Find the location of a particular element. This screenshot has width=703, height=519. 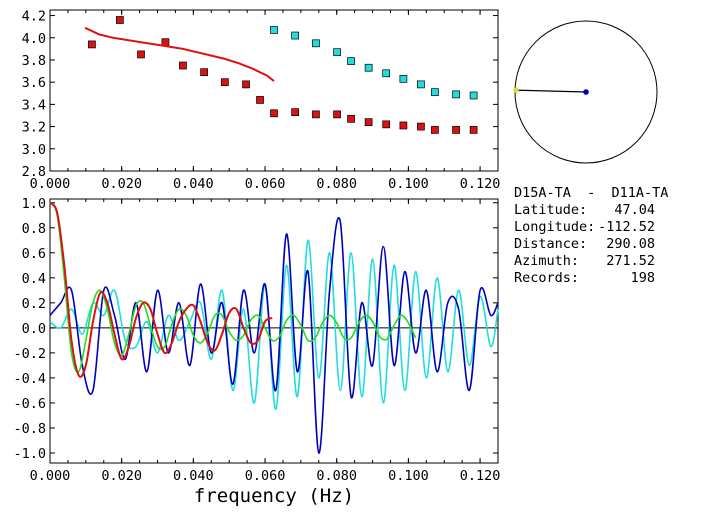

y-tick-label: 3.6 is located at coordinates (34, 83).